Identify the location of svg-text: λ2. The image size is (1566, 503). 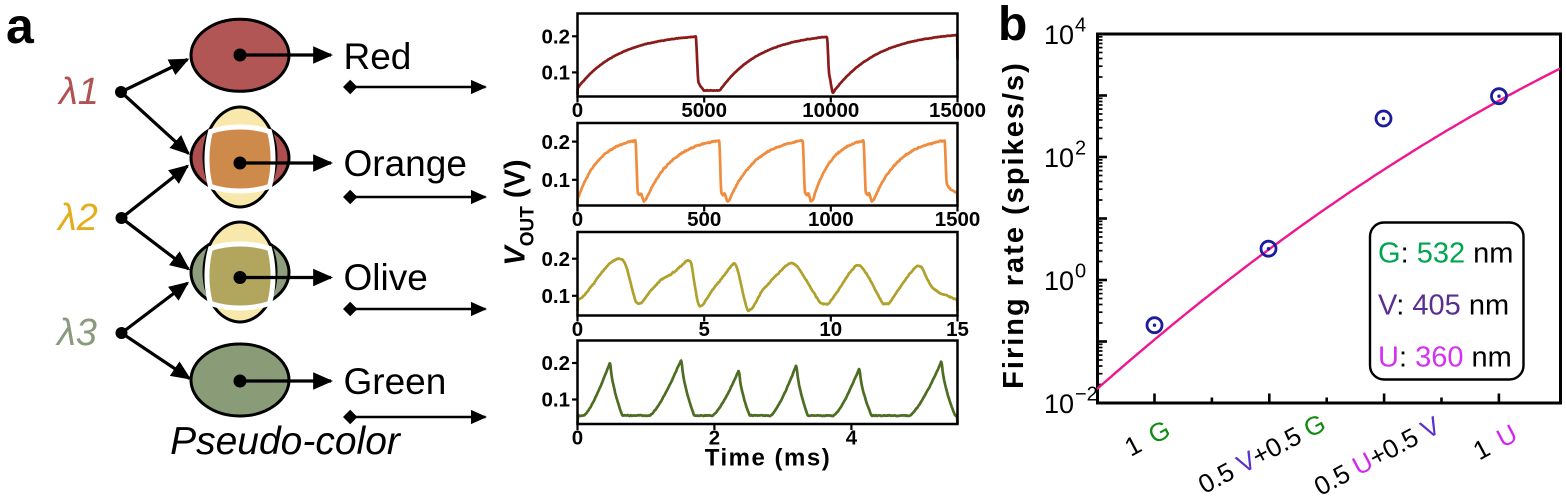
(77, 218).